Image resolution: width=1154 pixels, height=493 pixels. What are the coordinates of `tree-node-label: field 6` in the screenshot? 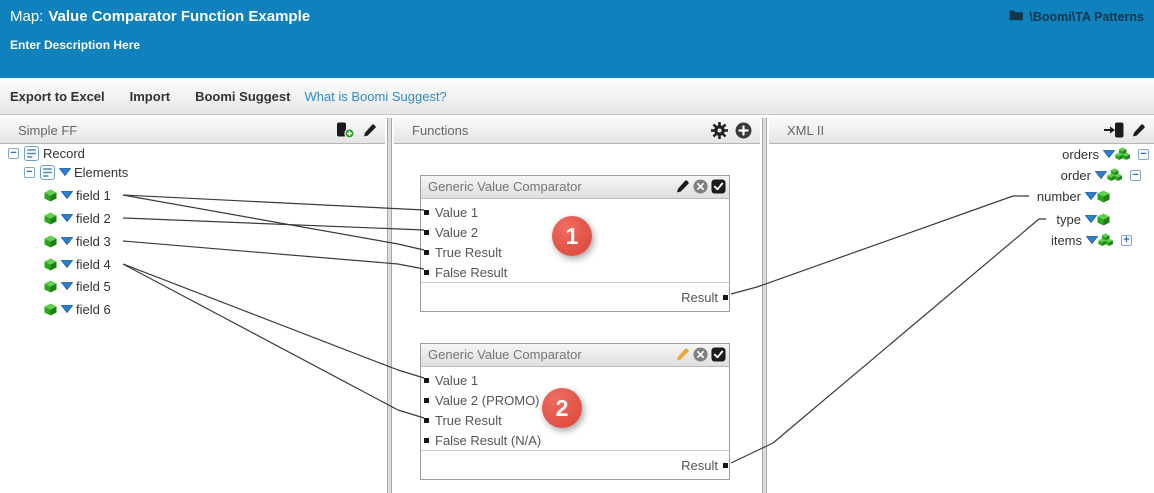 It's located at (93, 309).